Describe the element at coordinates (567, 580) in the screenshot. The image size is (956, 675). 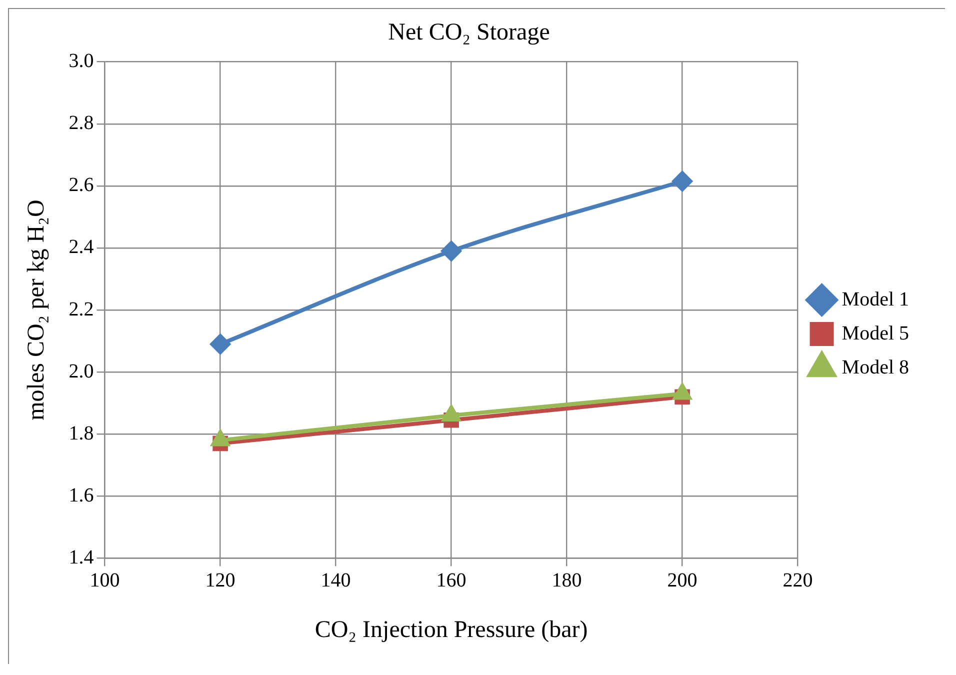
I see `x-tick-label: 180` at that location.